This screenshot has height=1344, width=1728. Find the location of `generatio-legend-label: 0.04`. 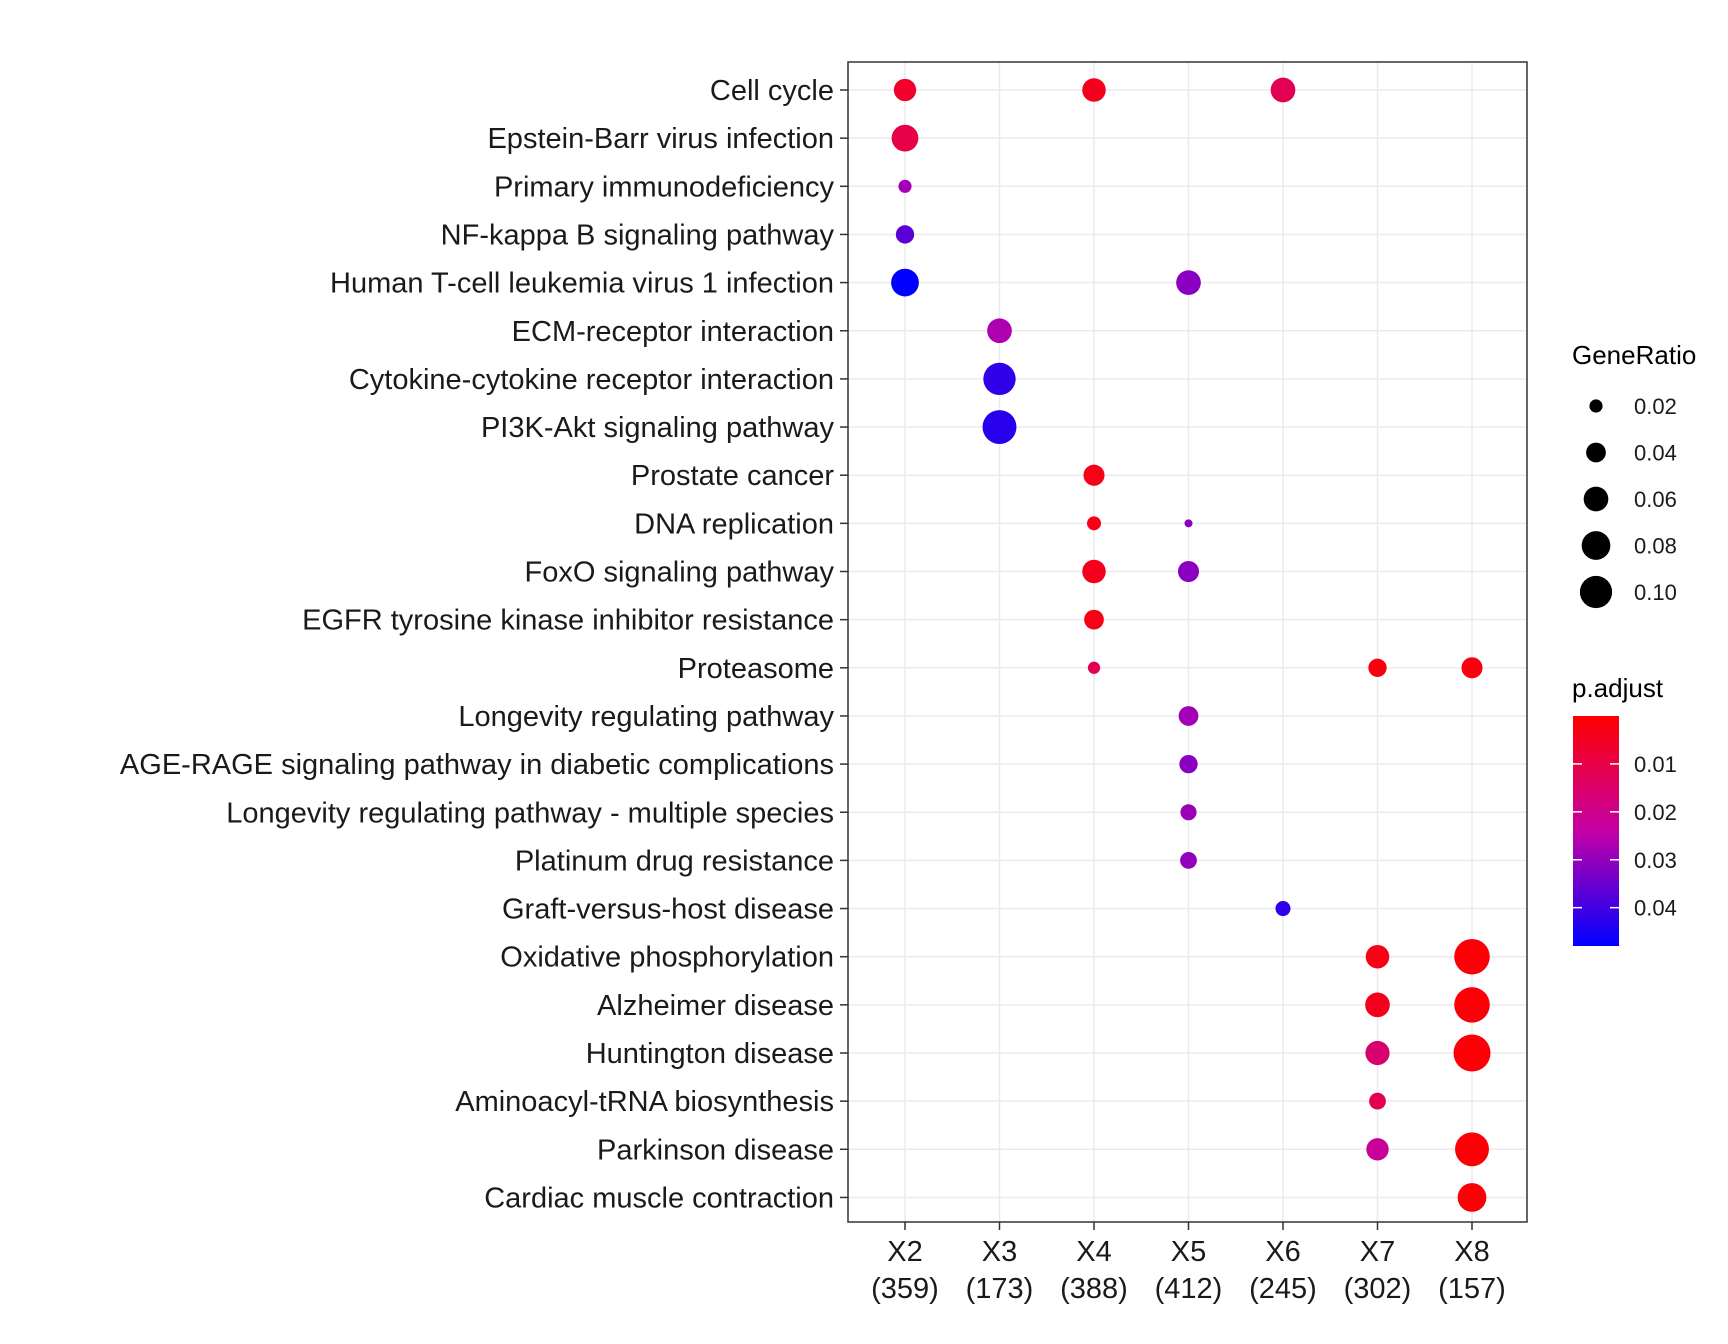

generatio-legend-label: 0.04 is located at coordinates (1655, 453).